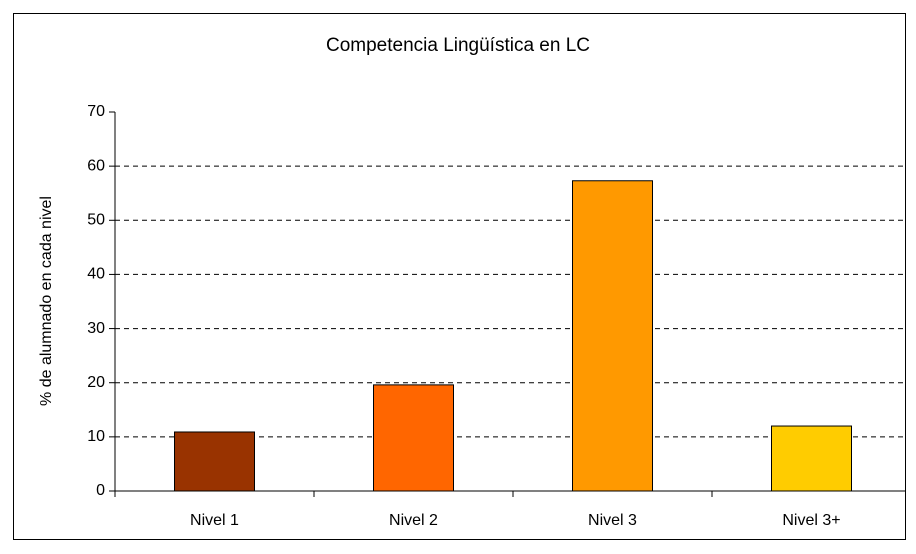  Describe the element at coordinates (96, 111) in the screenshot. I see `y-tick-label: 70` at that location.